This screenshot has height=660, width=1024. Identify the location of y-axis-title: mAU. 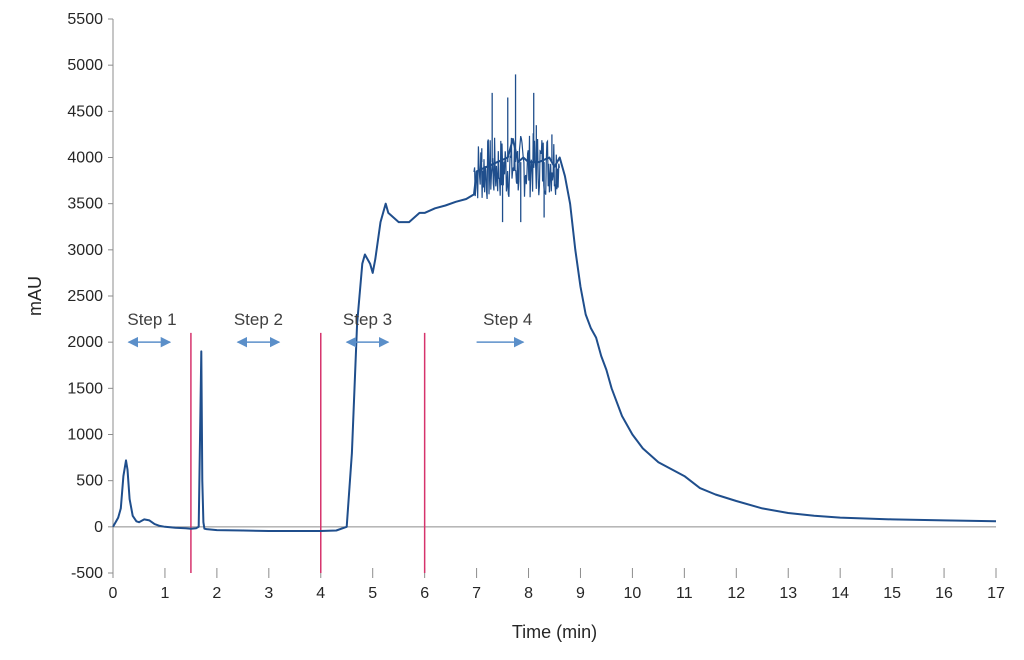
(35, 296).